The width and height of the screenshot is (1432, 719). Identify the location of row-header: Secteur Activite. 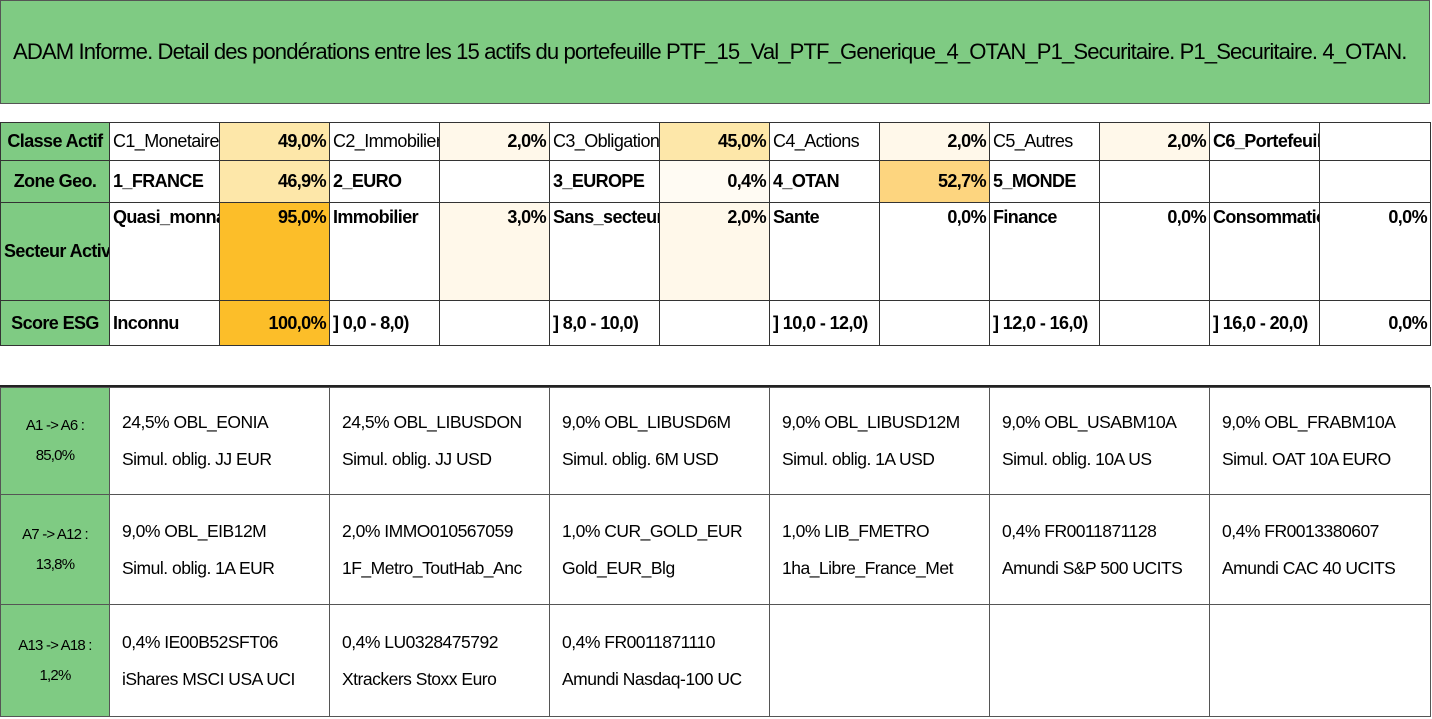
(55, 251).